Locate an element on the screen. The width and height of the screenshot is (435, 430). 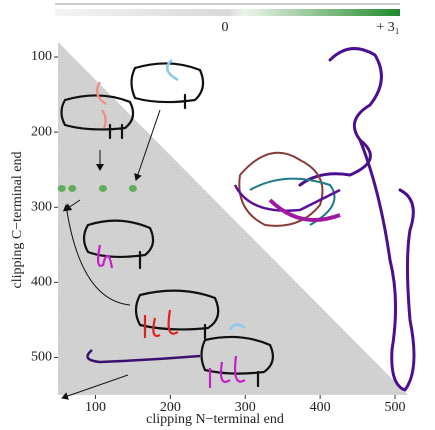
x-tick-label: 100 is located at coordinates (95, 407).